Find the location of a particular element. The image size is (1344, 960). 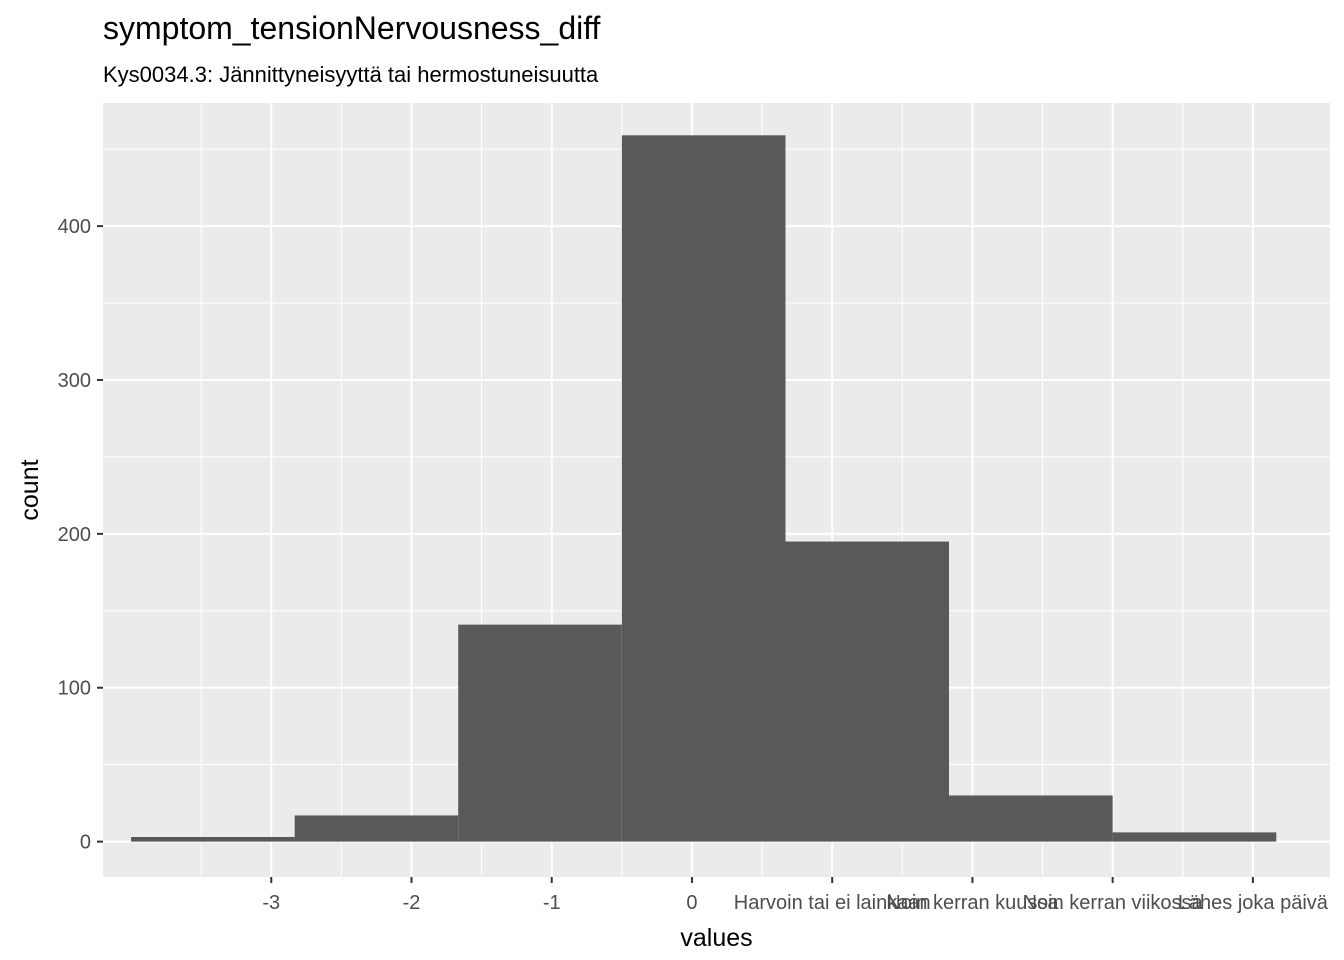

y-tick-label: 400 is located at coordinates (74, 227).